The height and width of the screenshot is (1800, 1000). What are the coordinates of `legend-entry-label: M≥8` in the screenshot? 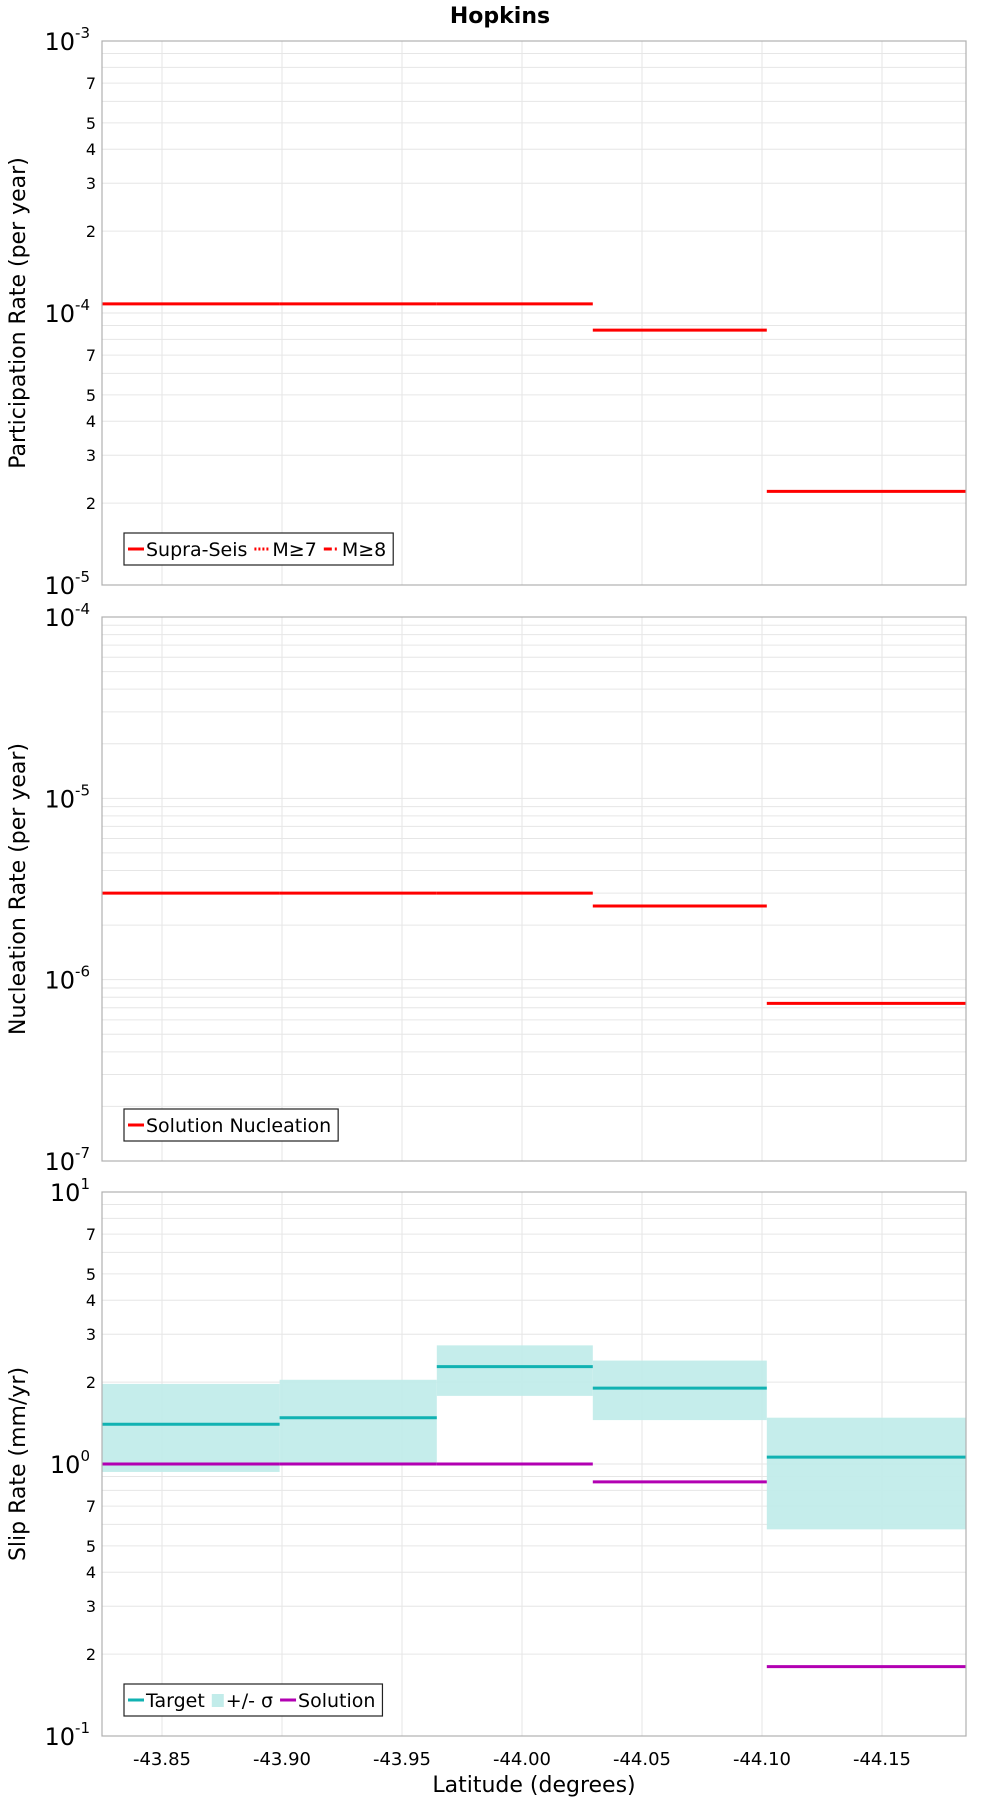 It's located at (364, 550).